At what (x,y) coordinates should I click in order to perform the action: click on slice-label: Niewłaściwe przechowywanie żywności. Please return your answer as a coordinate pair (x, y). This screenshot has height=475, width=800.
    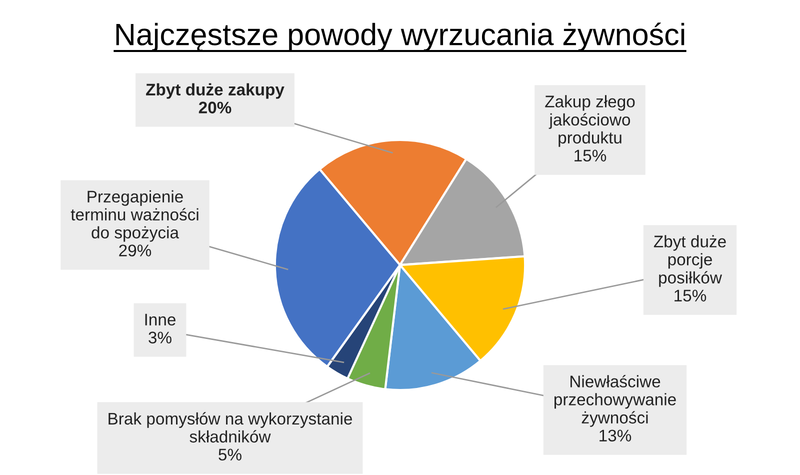
    Looking at the image, I should click on (615, 400).